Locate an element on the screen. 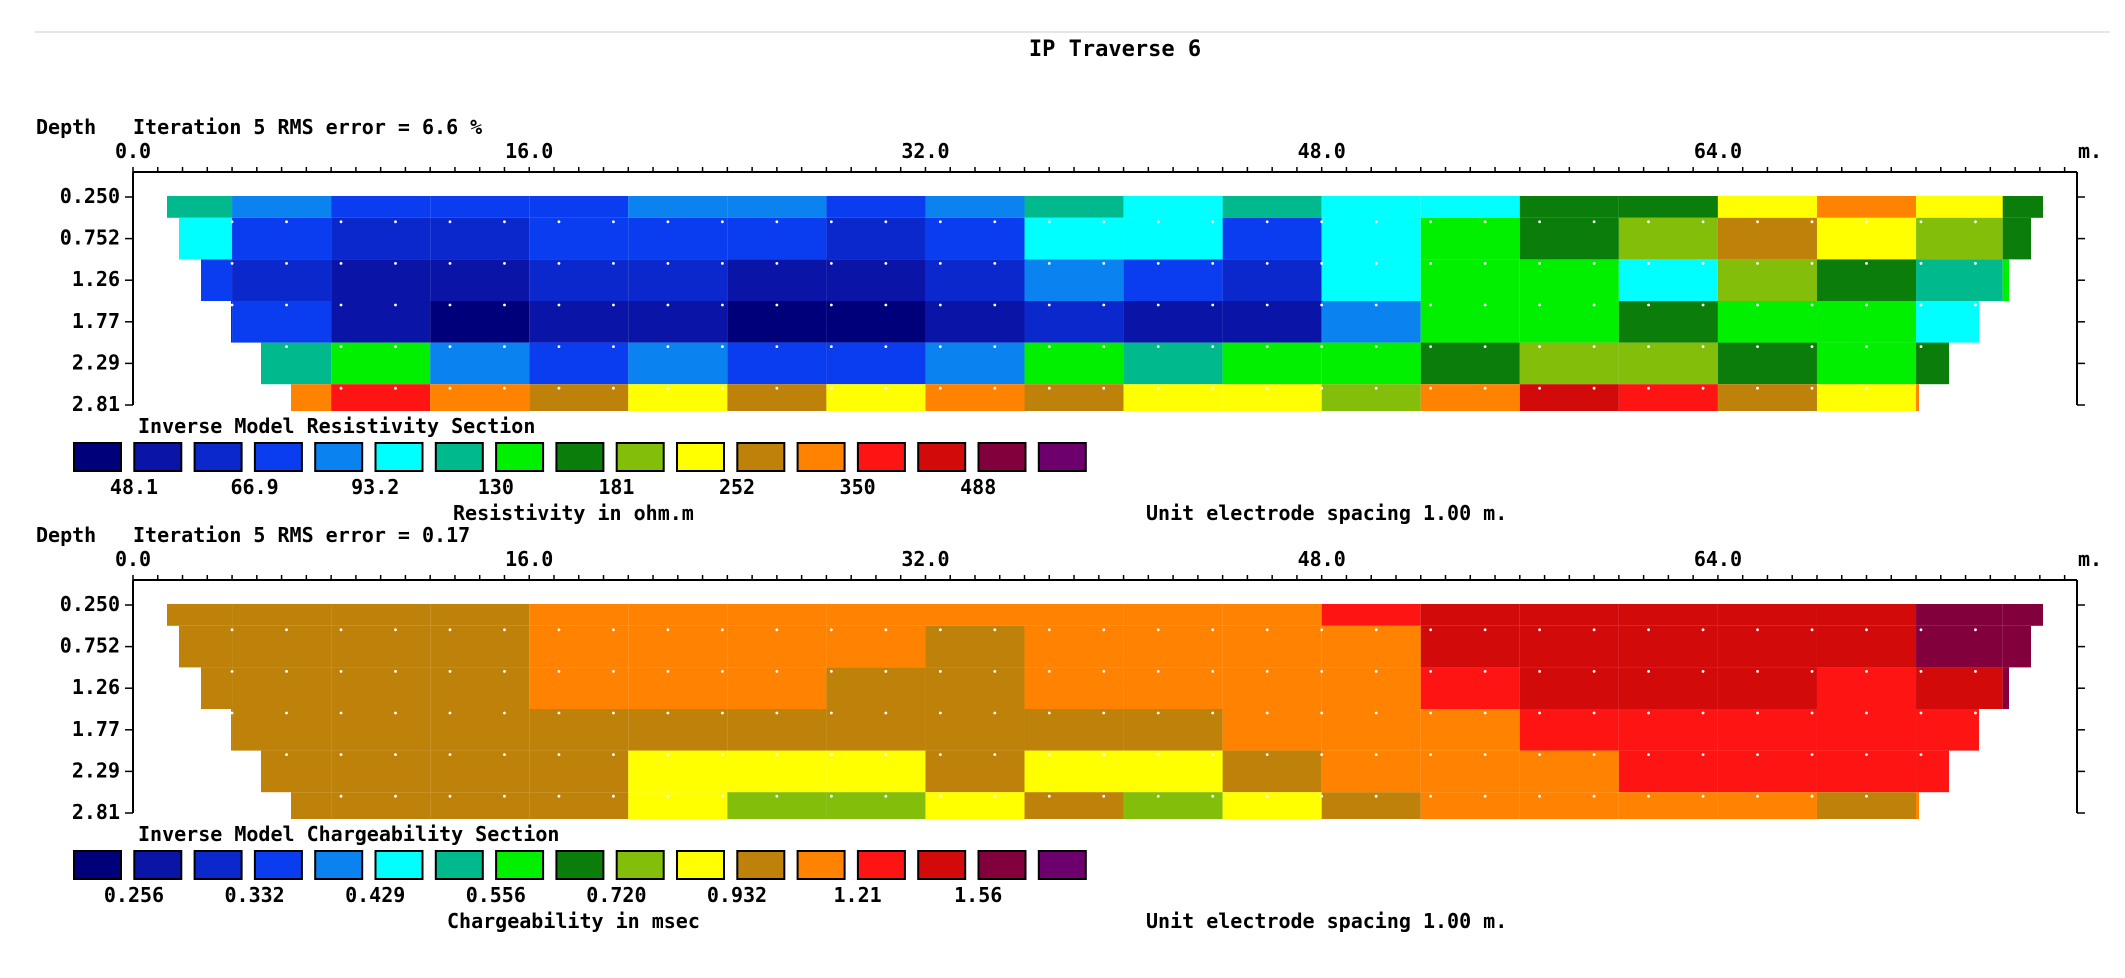  unit-label: Resistivity in ohm.m is located at coordinates (573, 513).